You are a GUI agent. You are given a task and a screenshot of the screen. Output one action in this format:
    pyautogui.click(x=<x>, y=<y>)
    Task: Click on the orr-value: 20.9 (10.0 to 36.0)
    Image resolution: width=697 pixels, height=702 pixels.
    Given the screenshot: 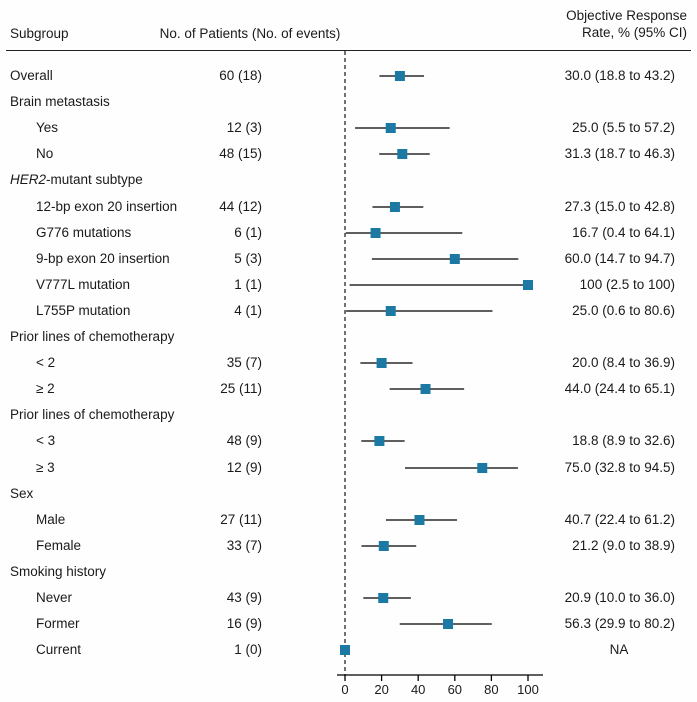 What is the action you would take?
    pyautogui.click(x=619, y=597)
    